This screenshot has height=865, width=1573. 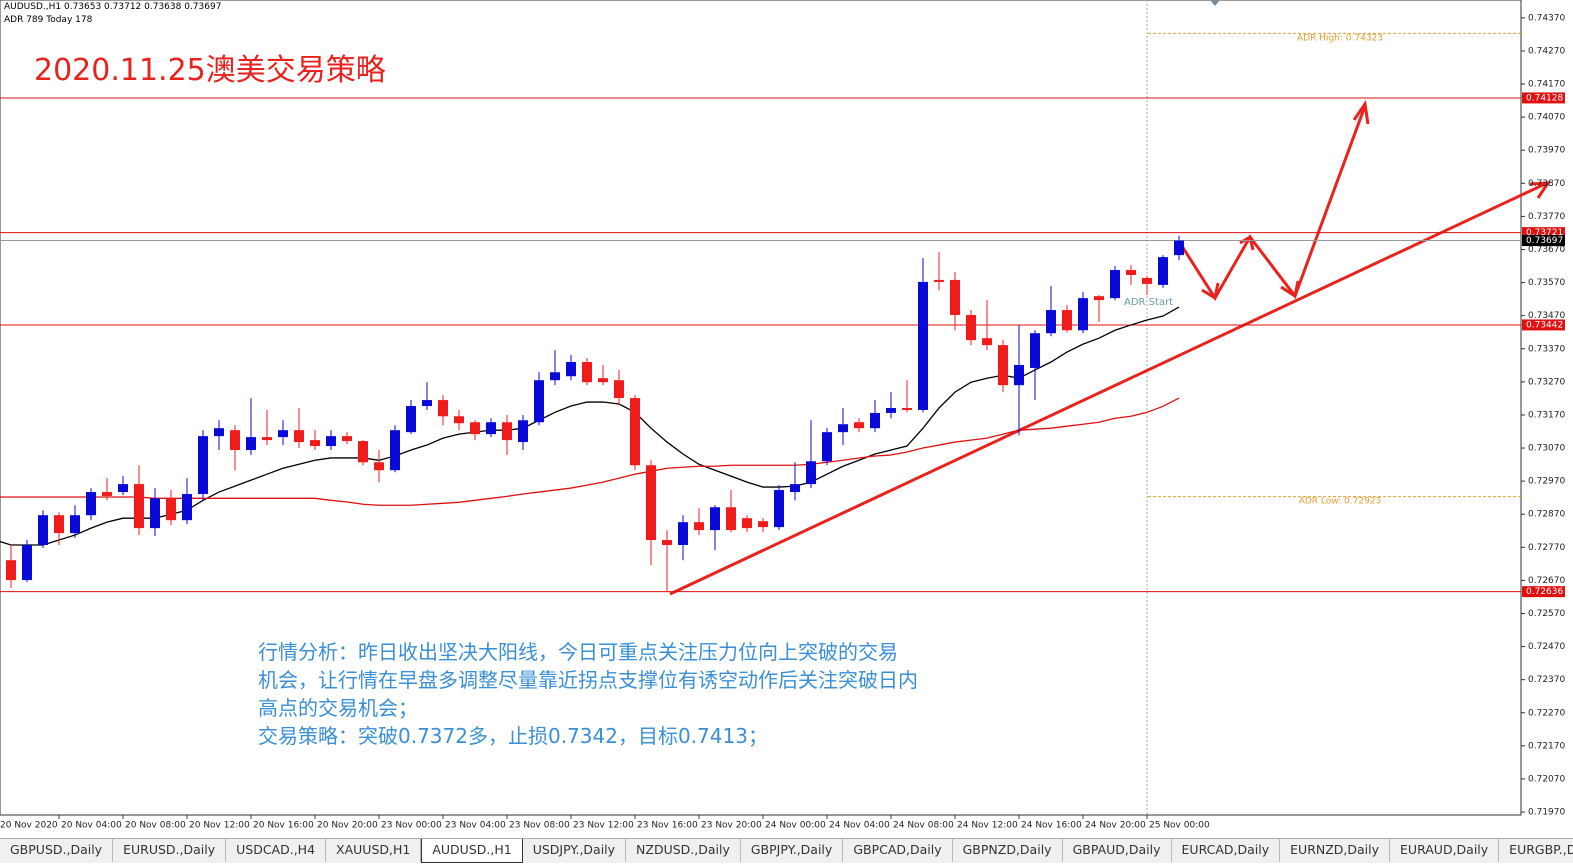 What do you see at coordinates (898, 850) in the screenshot?
I see `tab: GBPCAD,Daily` at bounding box center [898, 850].